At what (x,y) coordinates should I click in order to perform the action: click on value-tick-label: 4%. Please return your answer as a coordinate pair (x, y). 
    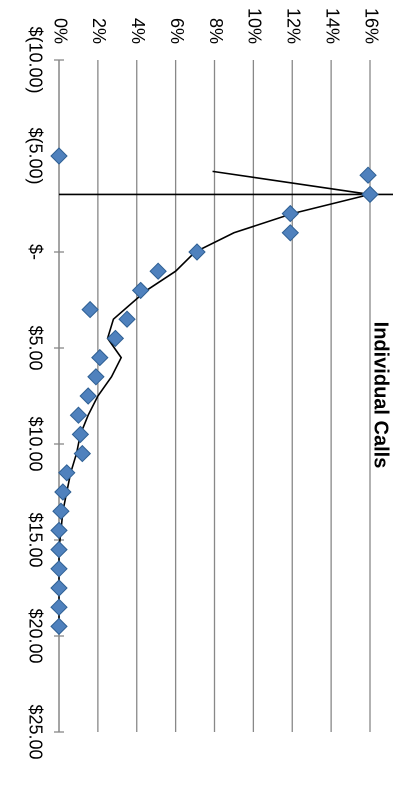
    Looking at the image, I should click on (138, 31).